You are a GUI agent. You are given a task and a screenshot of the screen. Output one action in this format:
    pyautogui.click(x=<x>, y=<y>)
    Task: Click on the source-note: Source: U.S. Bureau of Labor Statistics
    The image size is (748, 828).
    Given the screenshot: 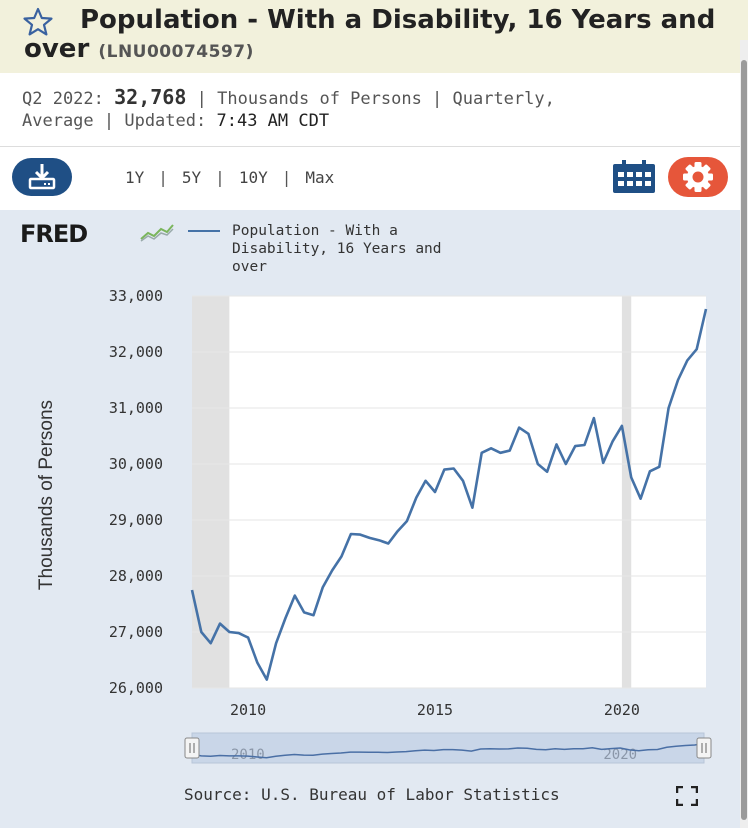 What is the action you would take?
    pyautogui.click(x=372, y=794)
    